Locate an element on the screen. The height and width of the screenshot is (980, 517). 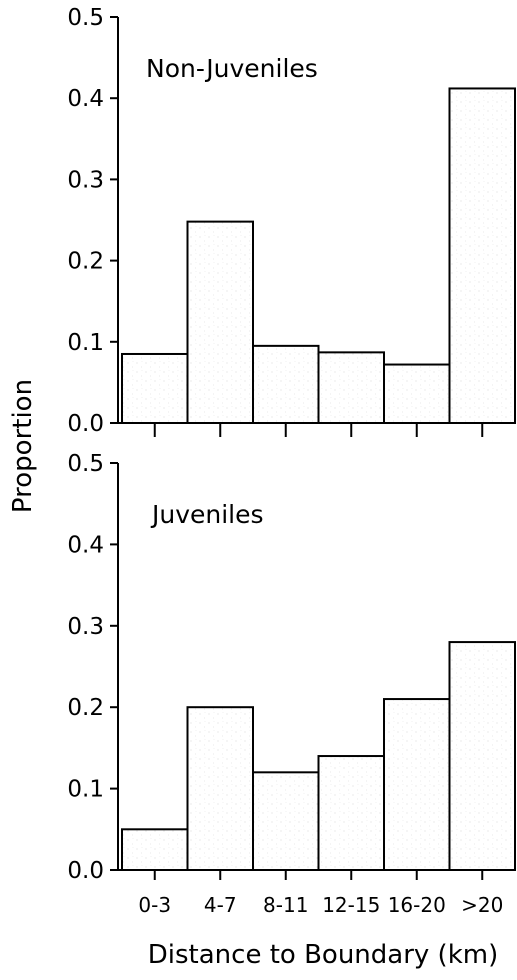
x-axis-label: Distance to Boundary (km) is located at coordinates (323, 955).